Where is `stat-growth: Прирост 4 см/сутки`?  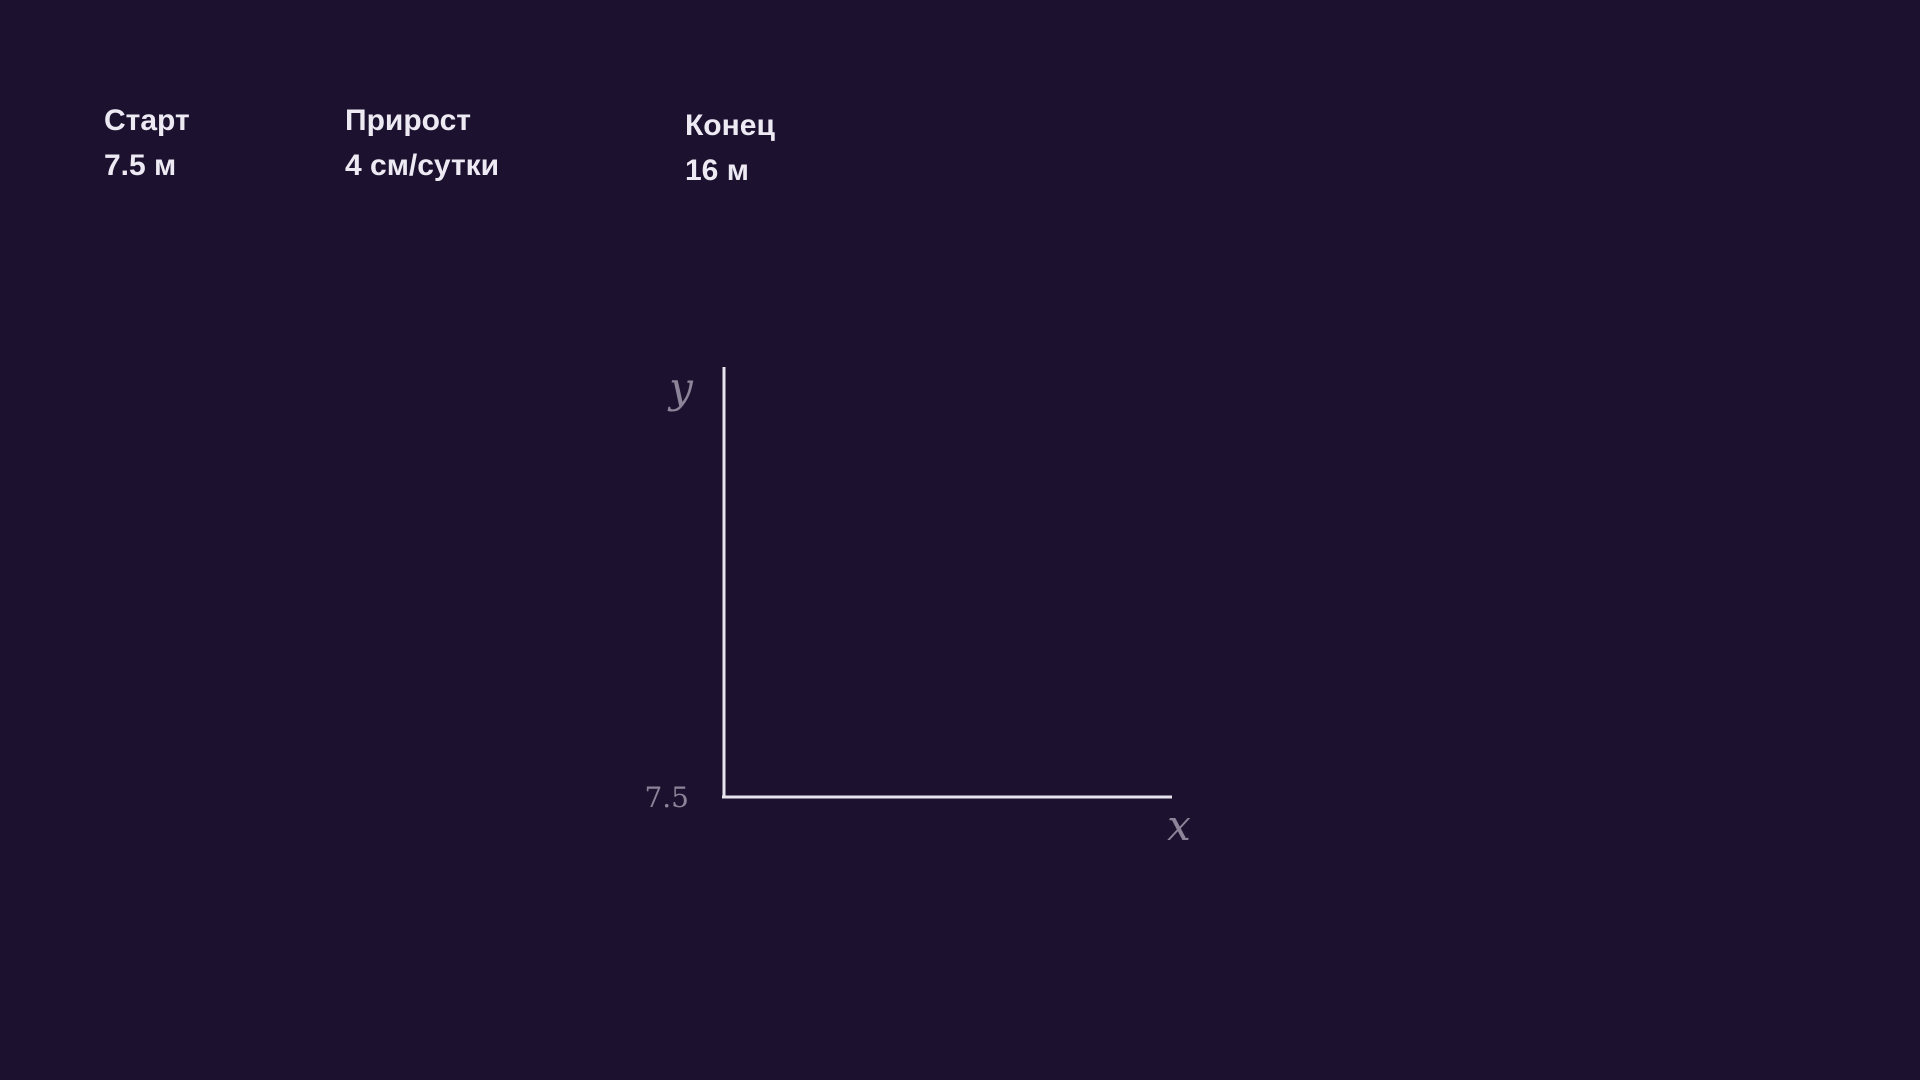 stat-growth: Прирост 4 см/сутки is located at coordinates (422, 143).